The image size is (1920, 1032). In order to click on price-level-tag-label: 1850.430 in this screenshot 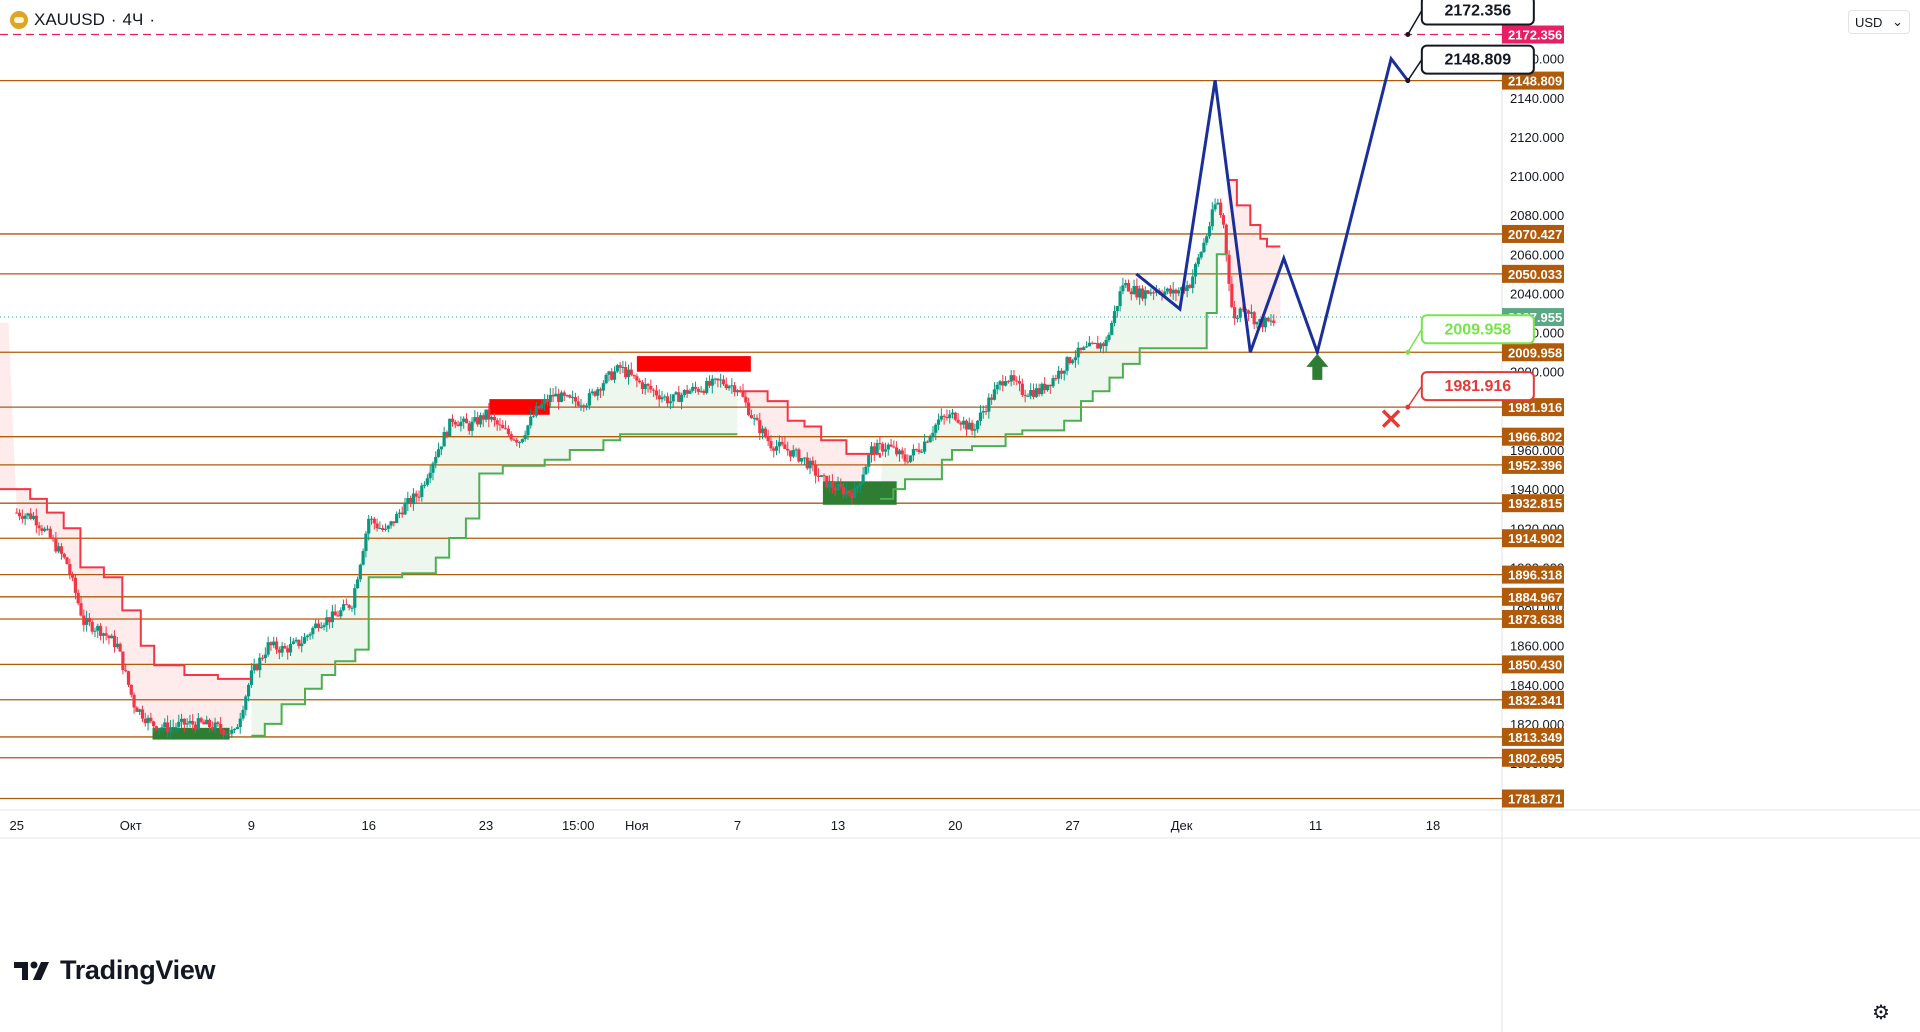, I will do `click(1535, 664)`.